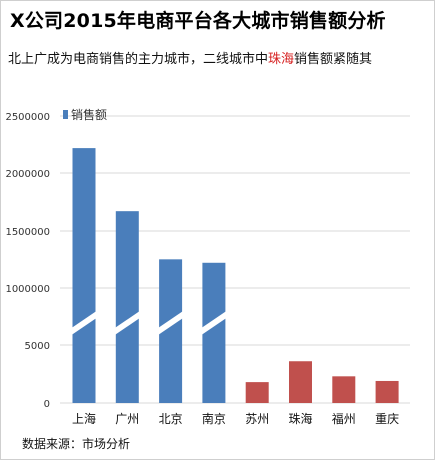 This screenshot has height=460, width=435. I want to click on x-axis-labels: 上海 广州 北京 南京 苏州 珠海 福州 重庆, so click(235, 418).